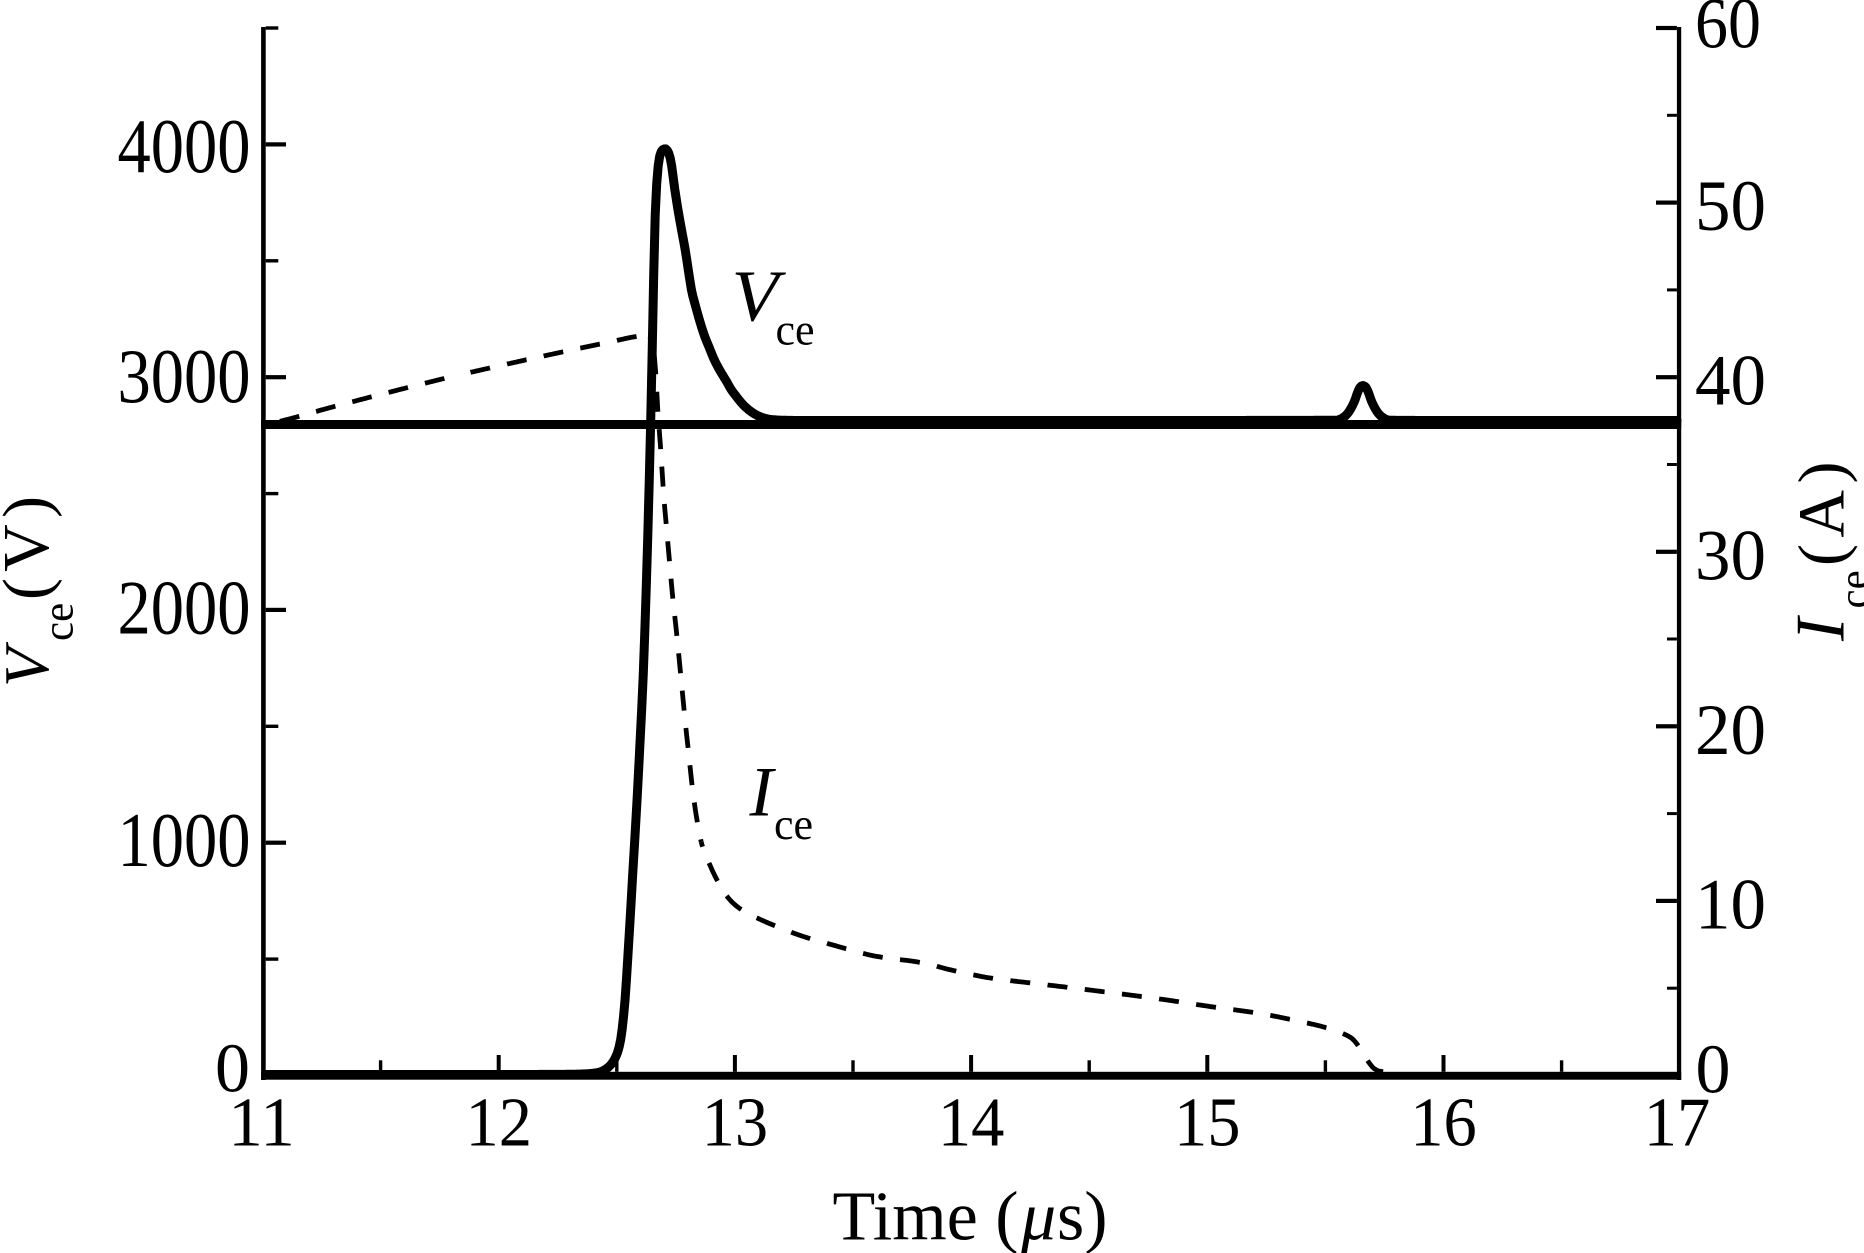 This screenshot has width=1864, height=1253. What do you see at coordinates (971, 1123) in the screenshot?
I see `svg-text: 14` at bounding box center [971, 1123].